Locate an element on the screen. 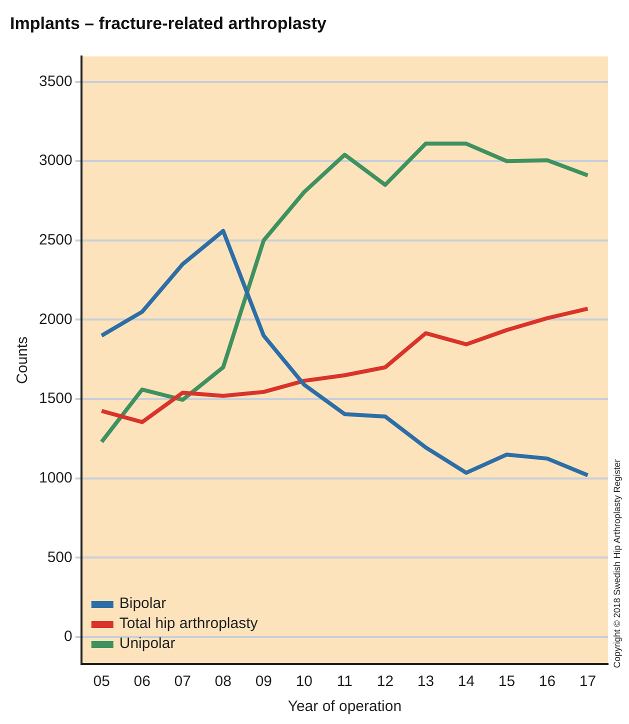 The width and height of the screenshot is (629, 724). x-tick-label: 12 is located at coordinates (385, 681).